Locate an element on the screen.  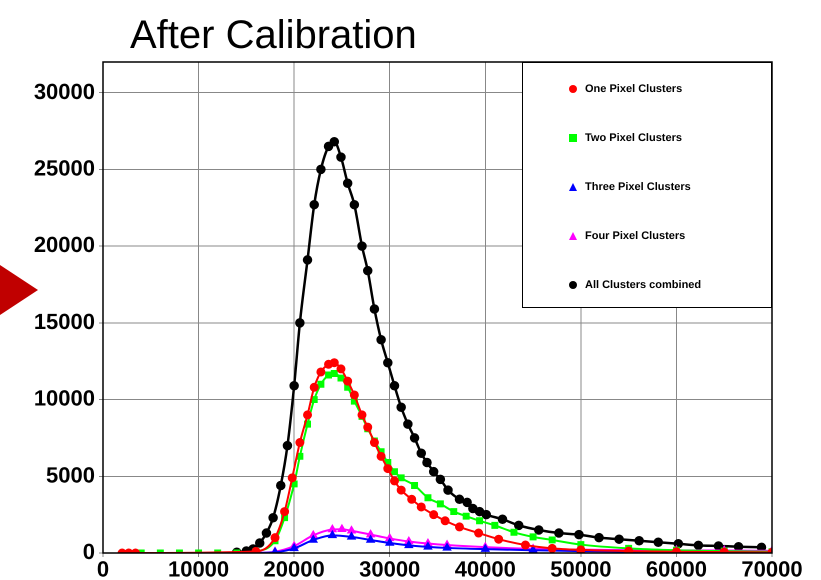
legend-label: Two Pixel Clusters is located at coordinates (633, 138).